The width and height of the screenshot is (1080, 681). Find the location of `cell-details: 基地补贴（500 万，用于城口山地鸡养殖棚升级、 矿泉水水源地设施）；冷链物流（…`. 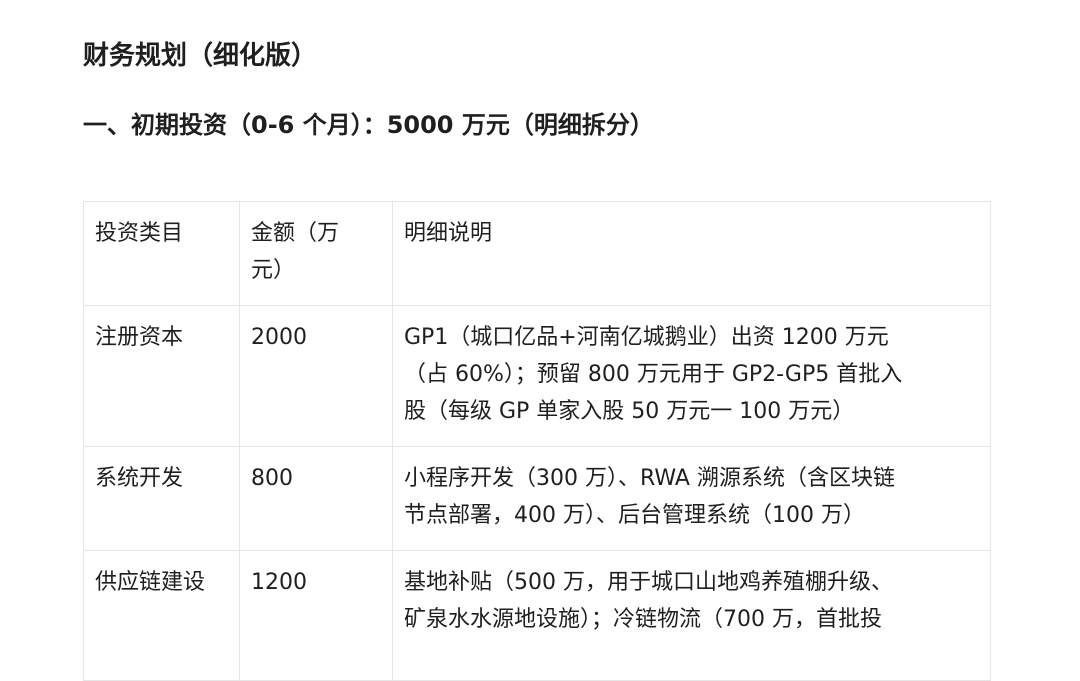

cell-details: 基地补贴（500 万，用于城口山地鸡养殖棚升级、 矿泉水水源地设施）；冷链物流（… is located at coordinates (691, 615).